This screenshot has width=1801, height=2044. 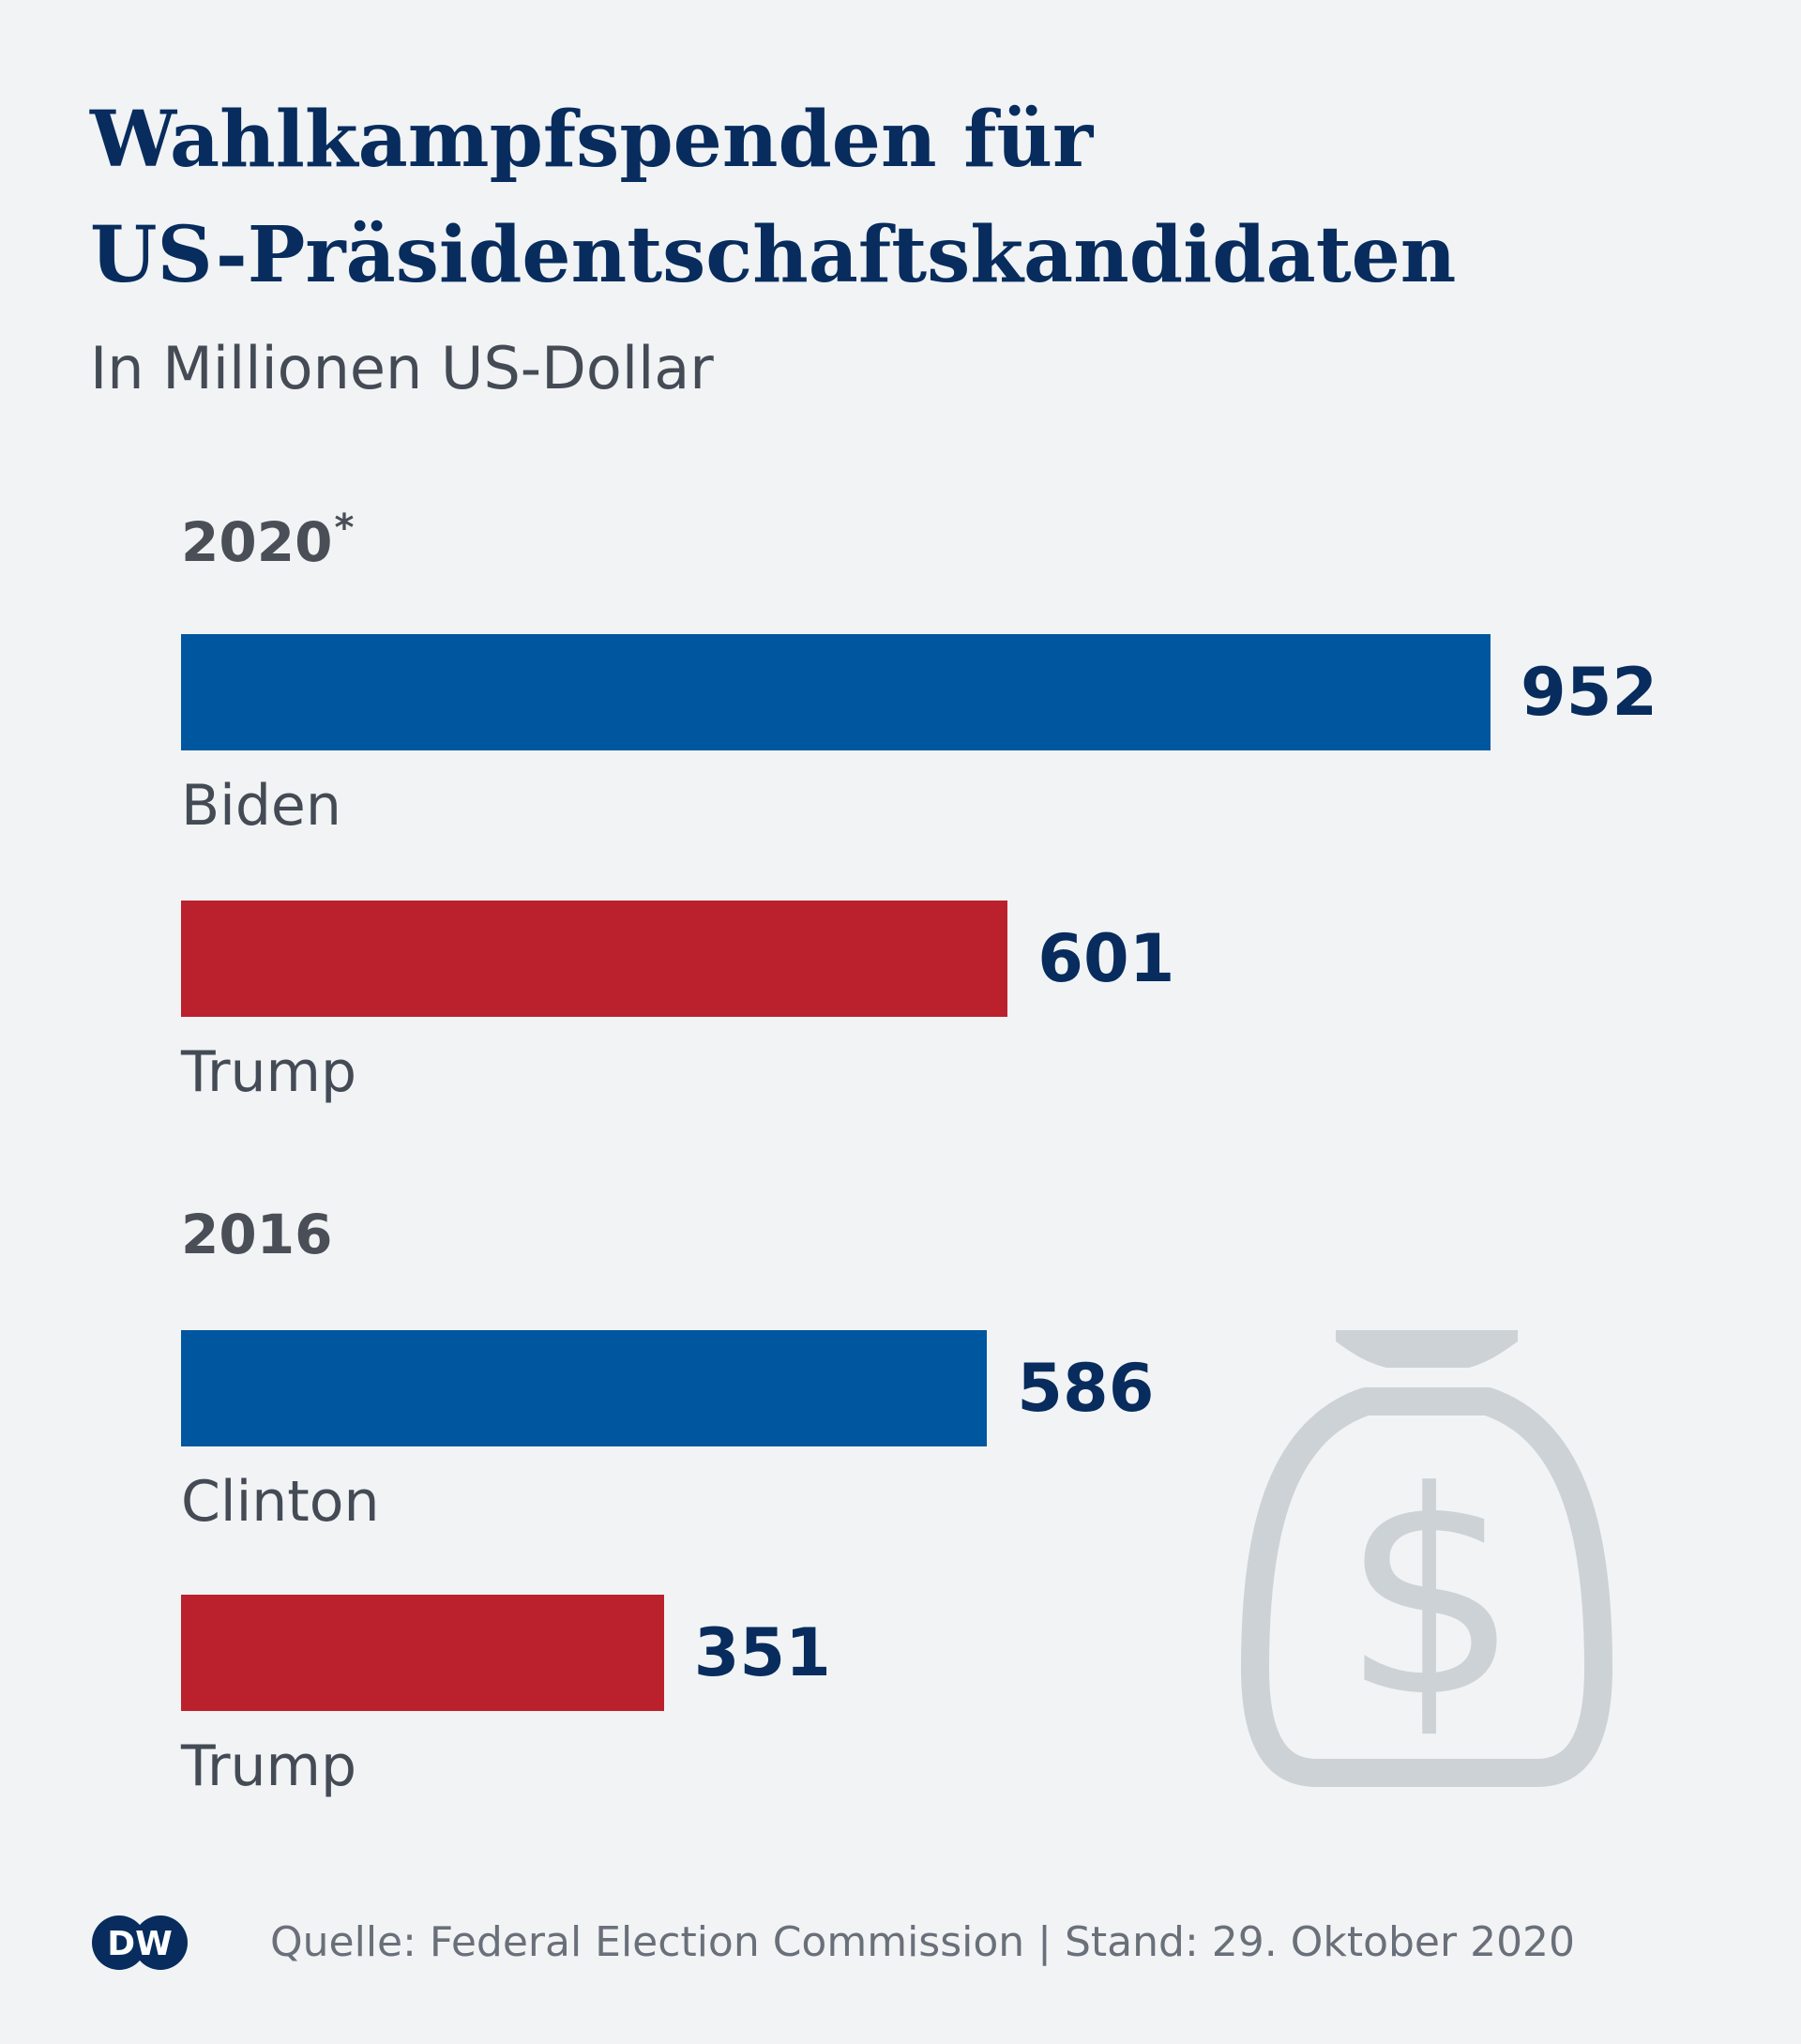 What do you see at coordinates (1427, 1349) in the screenshot?
I see `money-bag-tie` at bounding box center [1427, 1349].